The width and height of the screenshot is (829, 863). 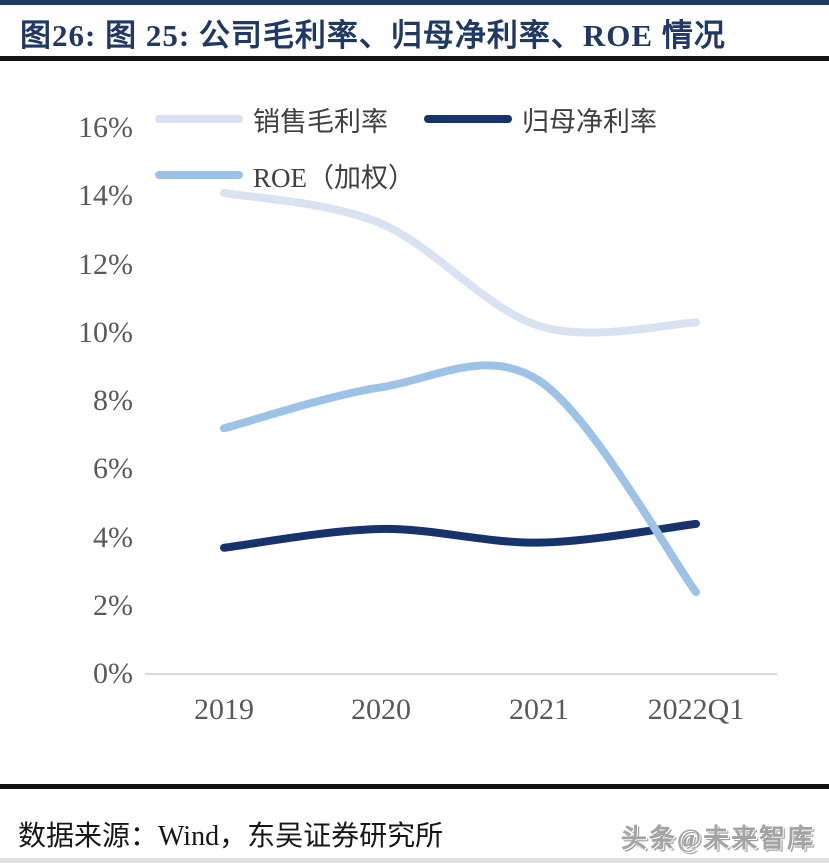 I want to click on top-border-rule, so click(x=414, y=2).